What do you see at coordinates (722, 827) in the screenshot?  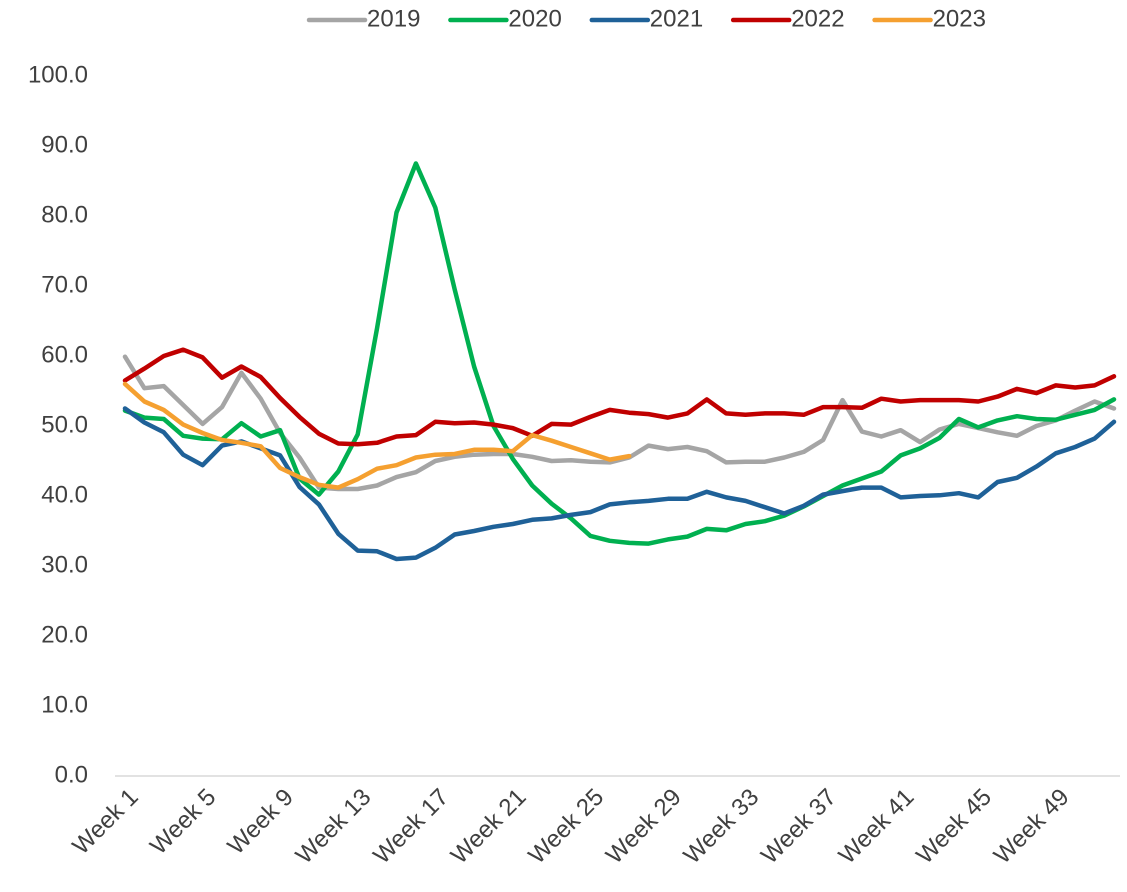 I see `x-tick-label: Week 33` at bounding box center [722, 827].